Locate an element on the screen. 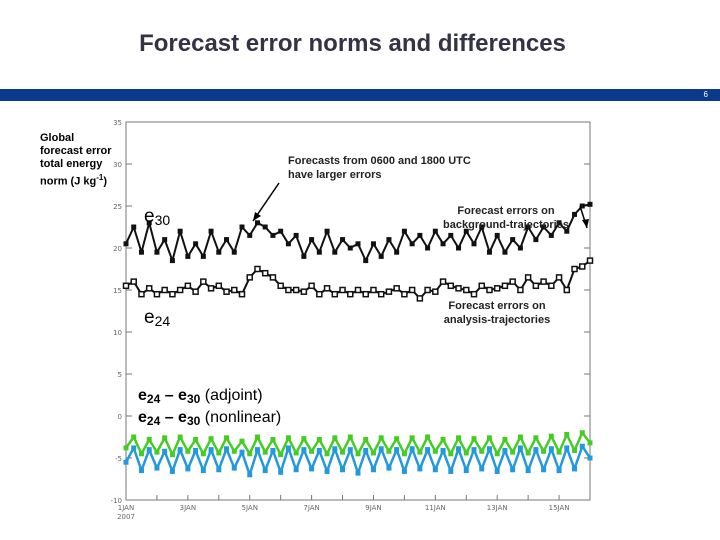 The width and height of the screenshot is (720, 540). label-e24-sub: 24 is located at coordinates (162, 321).